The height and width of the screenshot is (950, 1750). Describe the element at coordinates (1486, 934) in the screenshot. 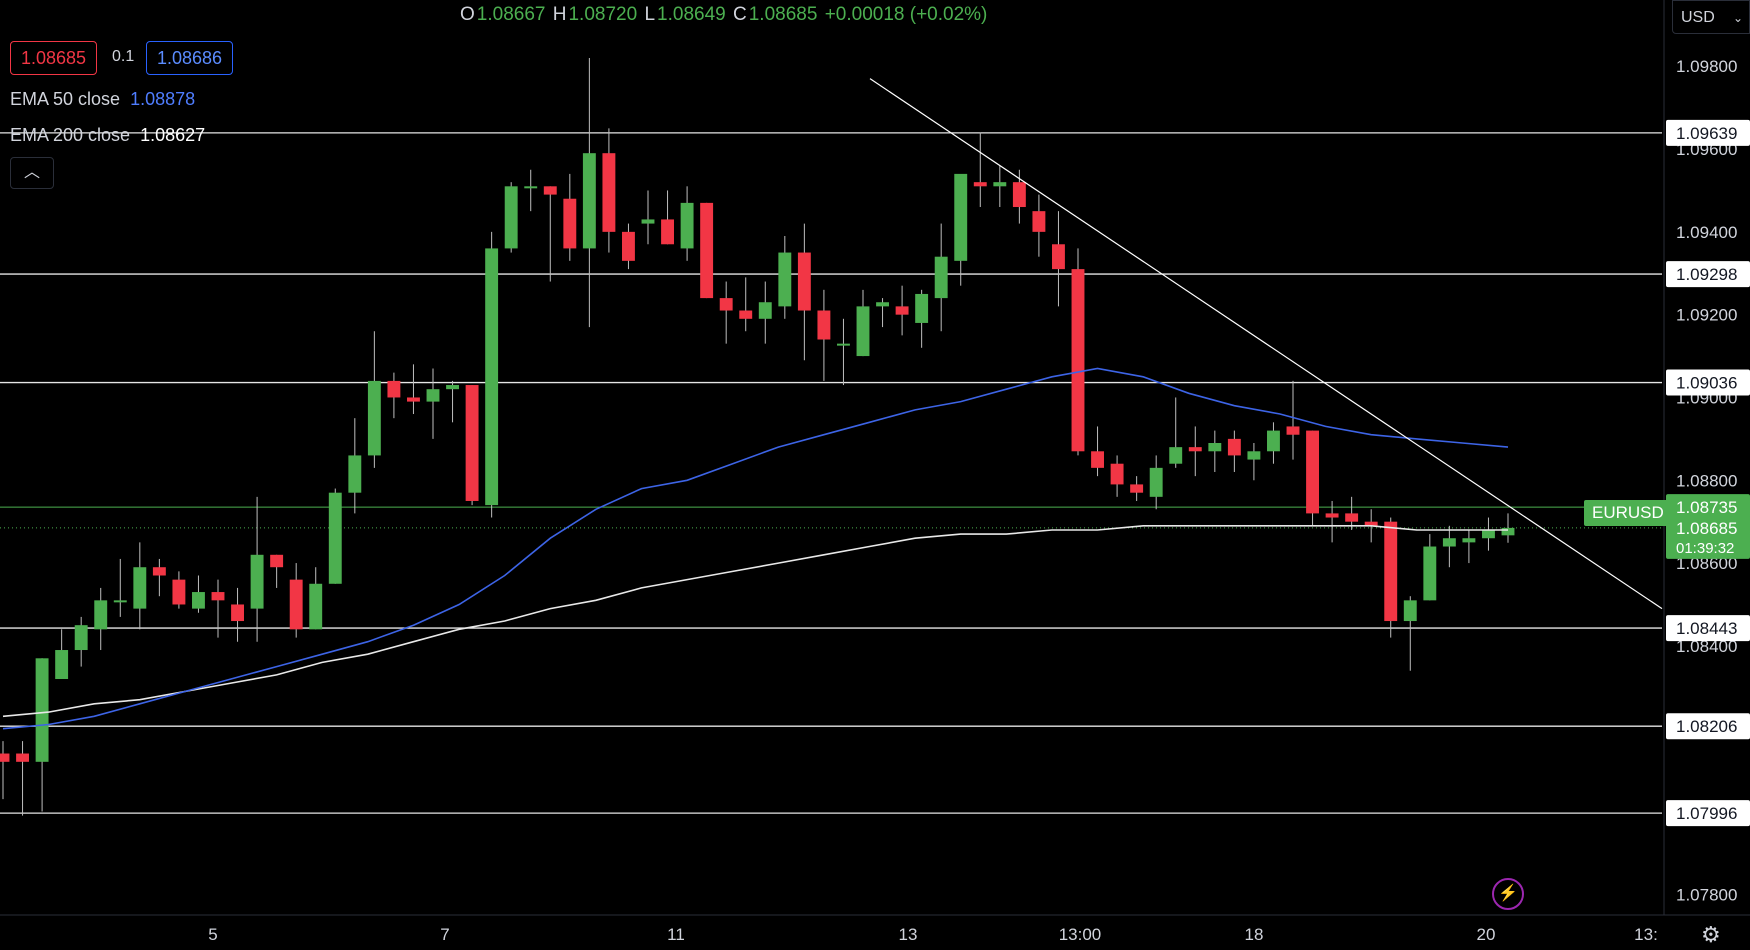

I see `x-tick-label: 20` at that location.